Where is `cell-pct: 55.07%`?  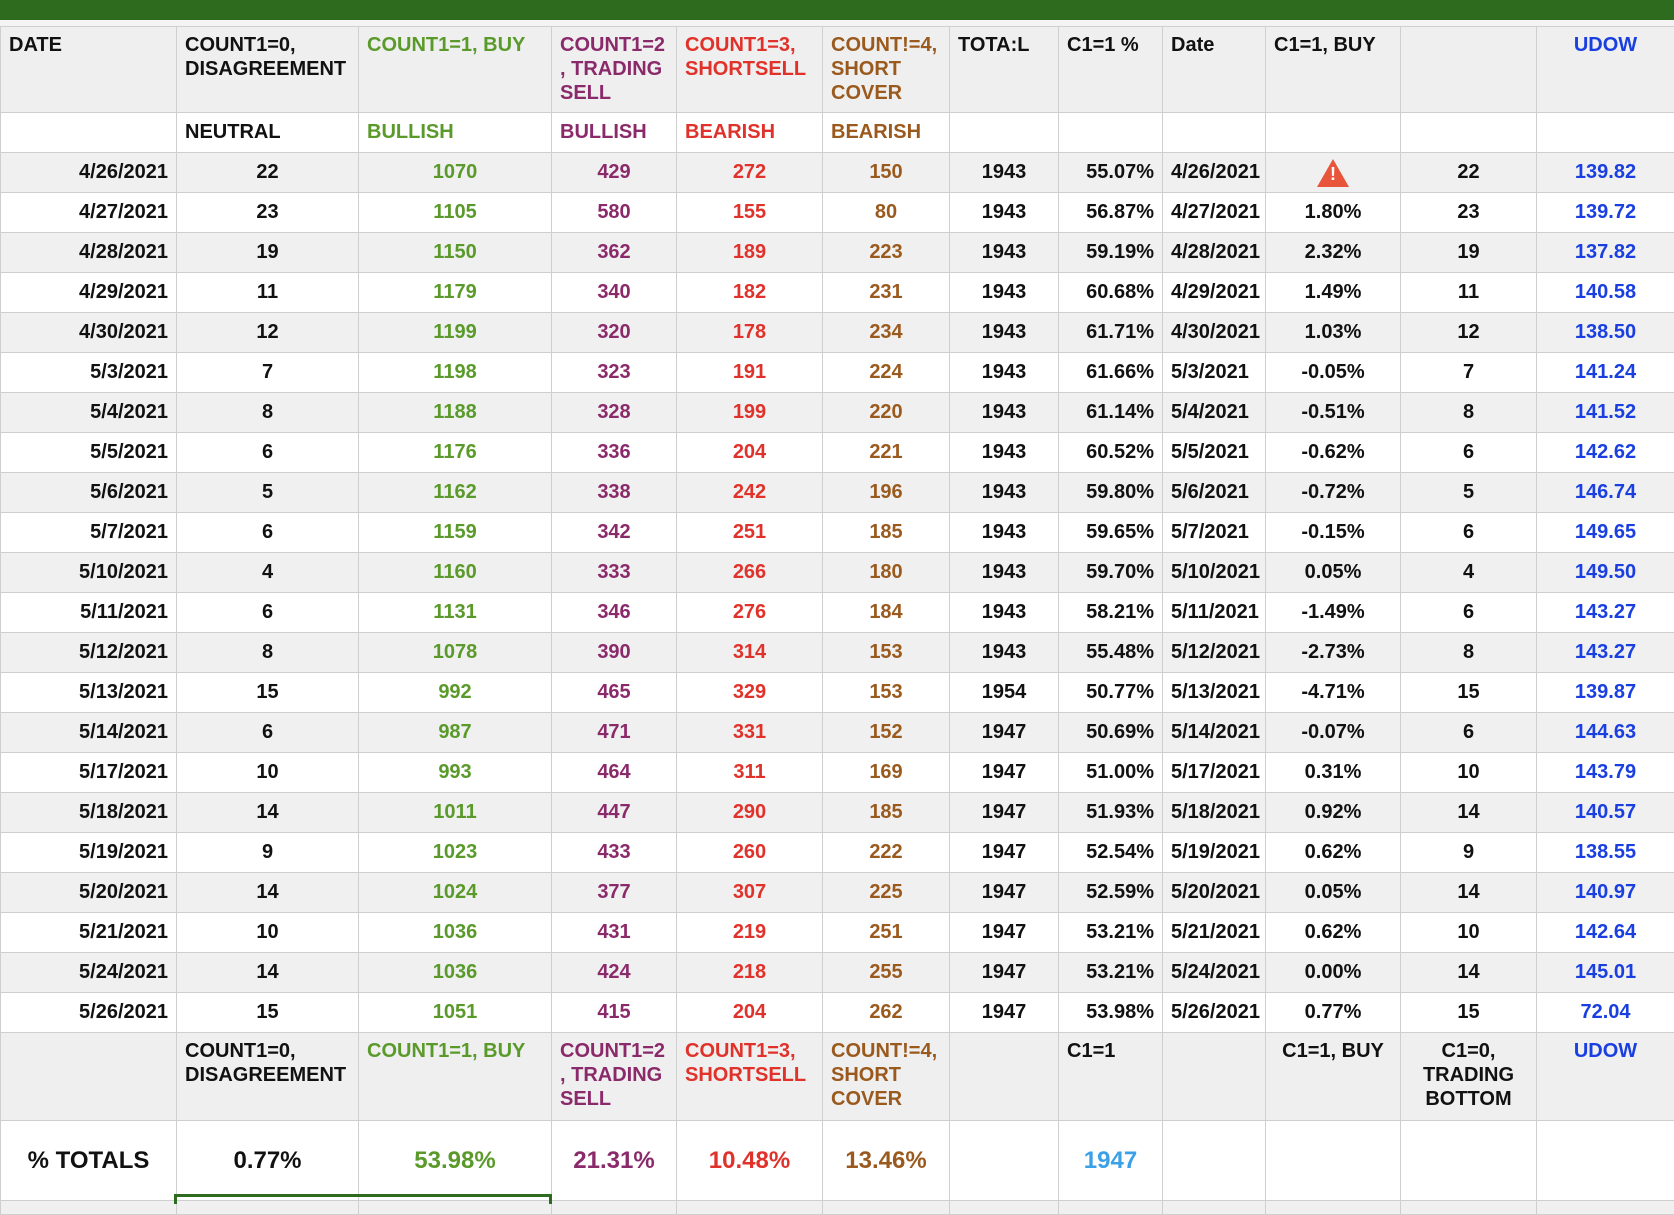
cell-pct: 55.07% is located at coordinates (1111, 173).